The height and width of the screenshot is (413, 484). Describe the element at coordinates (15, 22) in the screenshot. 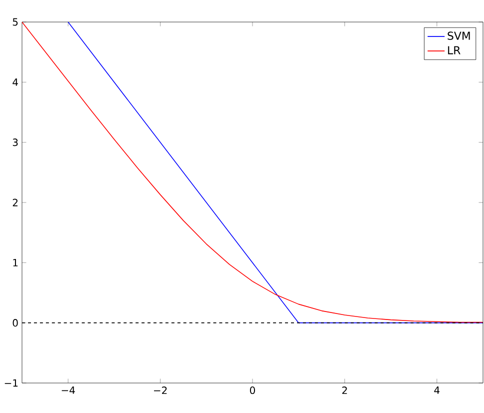

I see `y-tick-label: 5` at that location.